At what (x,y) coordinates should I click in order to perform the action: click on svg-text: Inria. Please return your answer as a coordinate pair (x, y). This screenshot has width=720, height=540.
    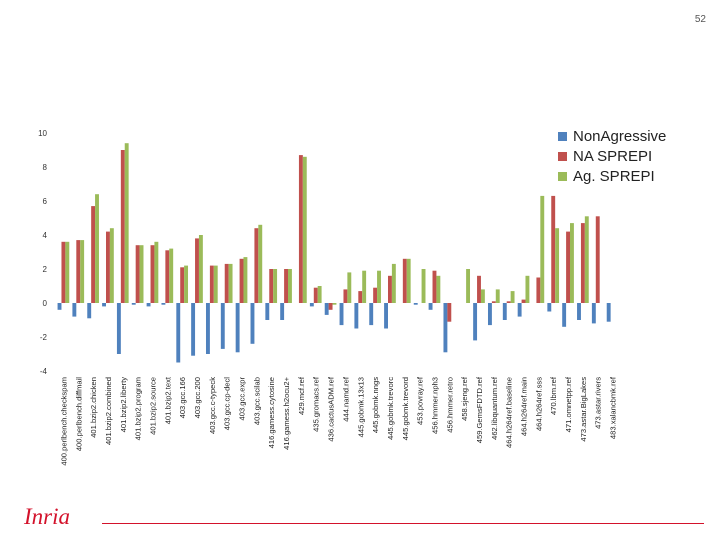
    Looking at the image, I should click on (46, 516).